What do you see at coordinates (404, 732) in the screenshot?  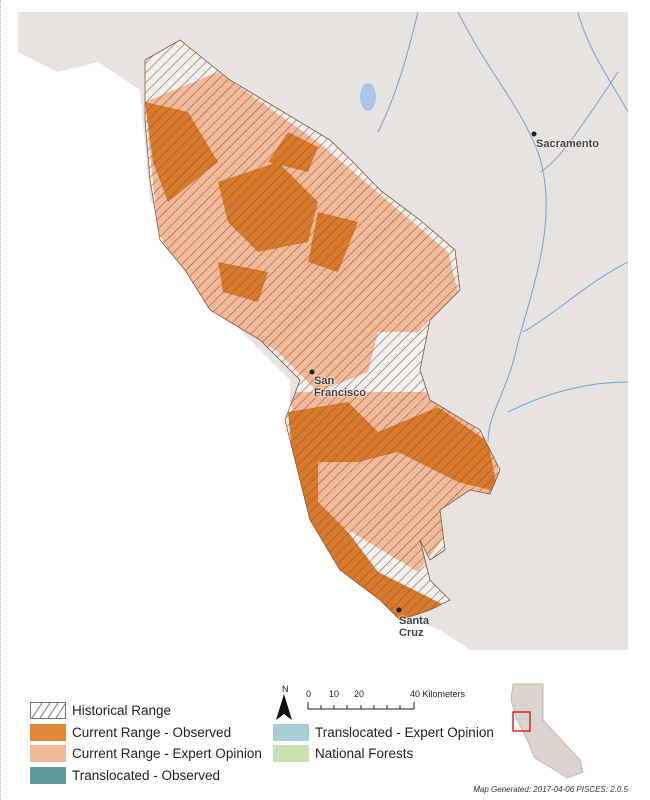 I see `legend-label: Translocated - Expert Opinion` at bounding box center [404, 732].